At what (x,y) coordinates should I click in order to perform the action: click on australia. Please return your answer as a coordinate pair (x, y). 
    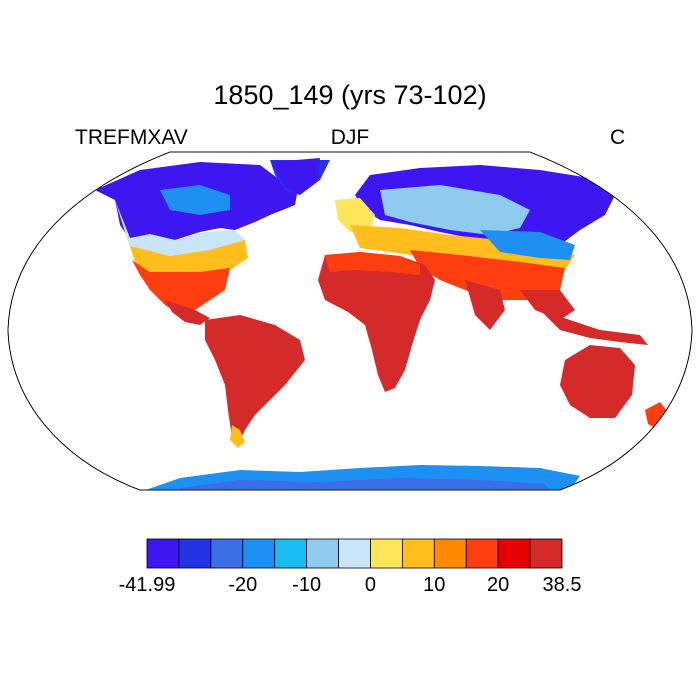
    Looking at the image, I should click on (604, 369).